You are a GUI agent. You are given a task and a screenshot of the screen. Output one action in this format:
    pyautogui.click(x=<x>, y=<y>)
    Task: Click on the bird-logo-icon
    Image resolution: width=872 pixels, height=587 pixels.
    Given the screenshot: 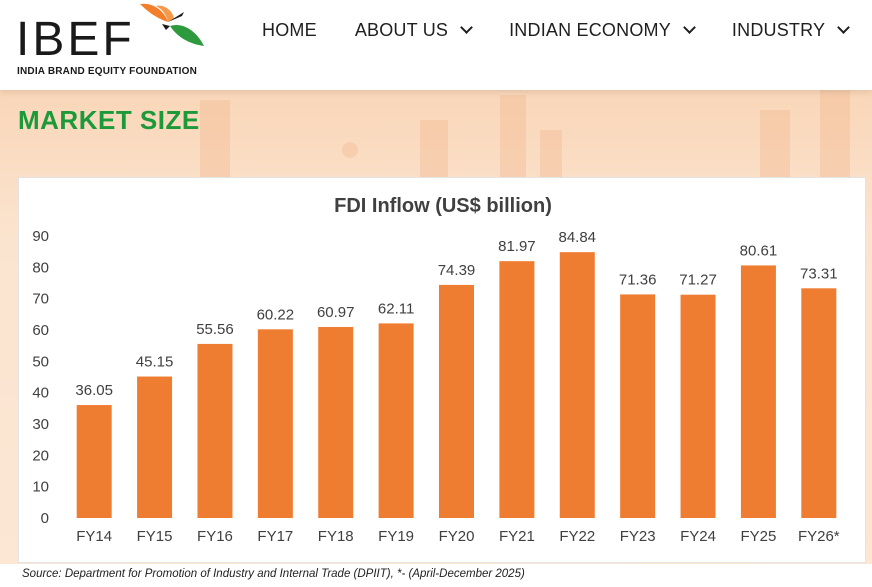 What is the action you would take?
    pyautogui.click(x=172, y=24)
    